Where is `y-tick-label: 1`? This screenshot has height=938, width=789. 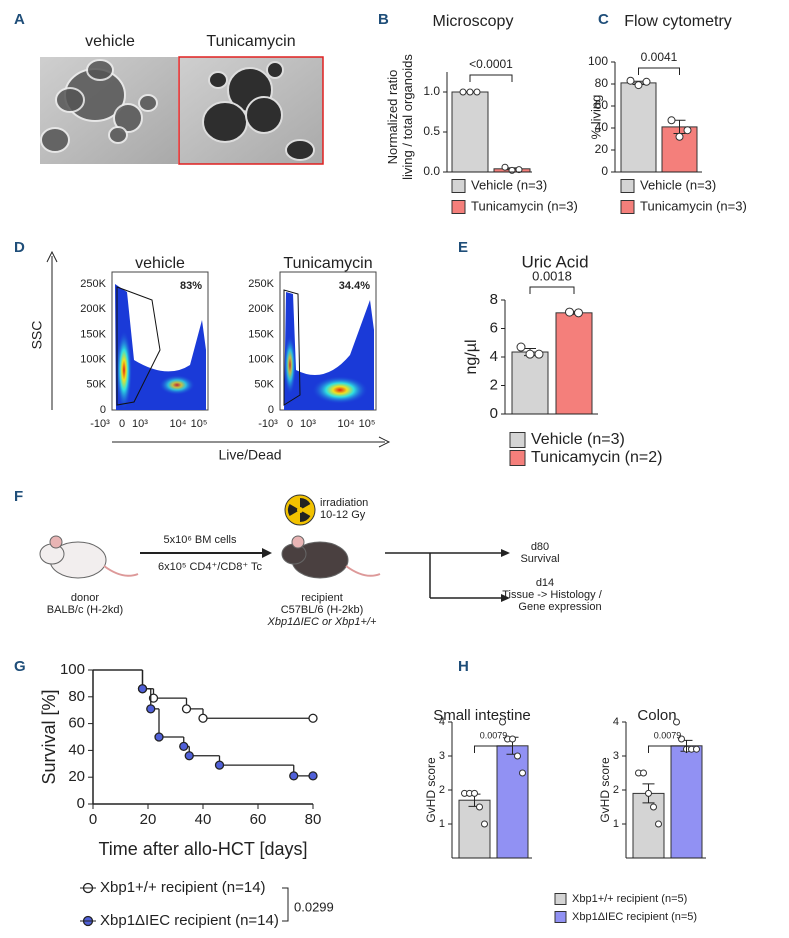
y-tick-label: 1 is located at coordinates (442, 824).